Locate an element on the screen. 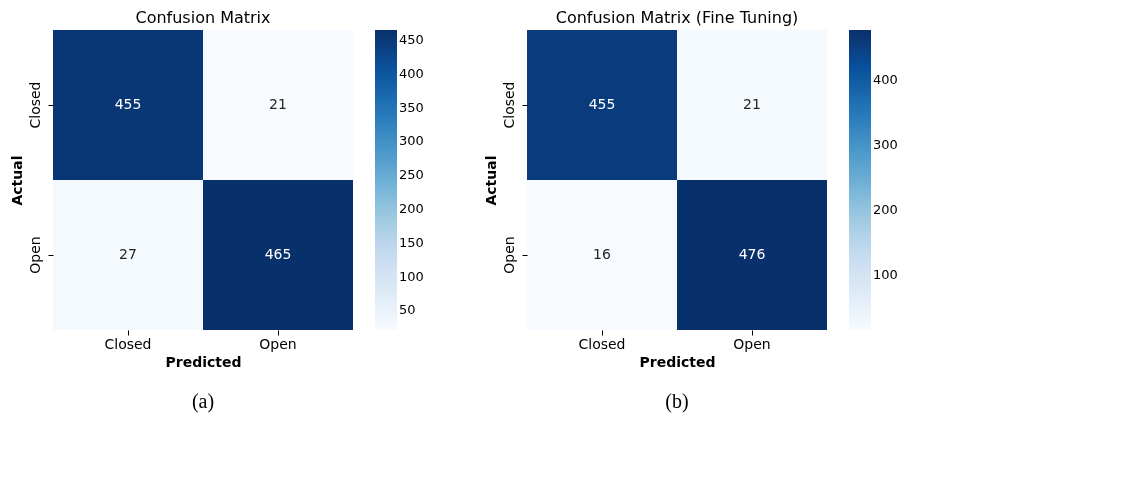 This screenshot has width=1147, height=495. chart-title: Confusion Matrix (Fine Tuning) is located at coordinates (677, 17).